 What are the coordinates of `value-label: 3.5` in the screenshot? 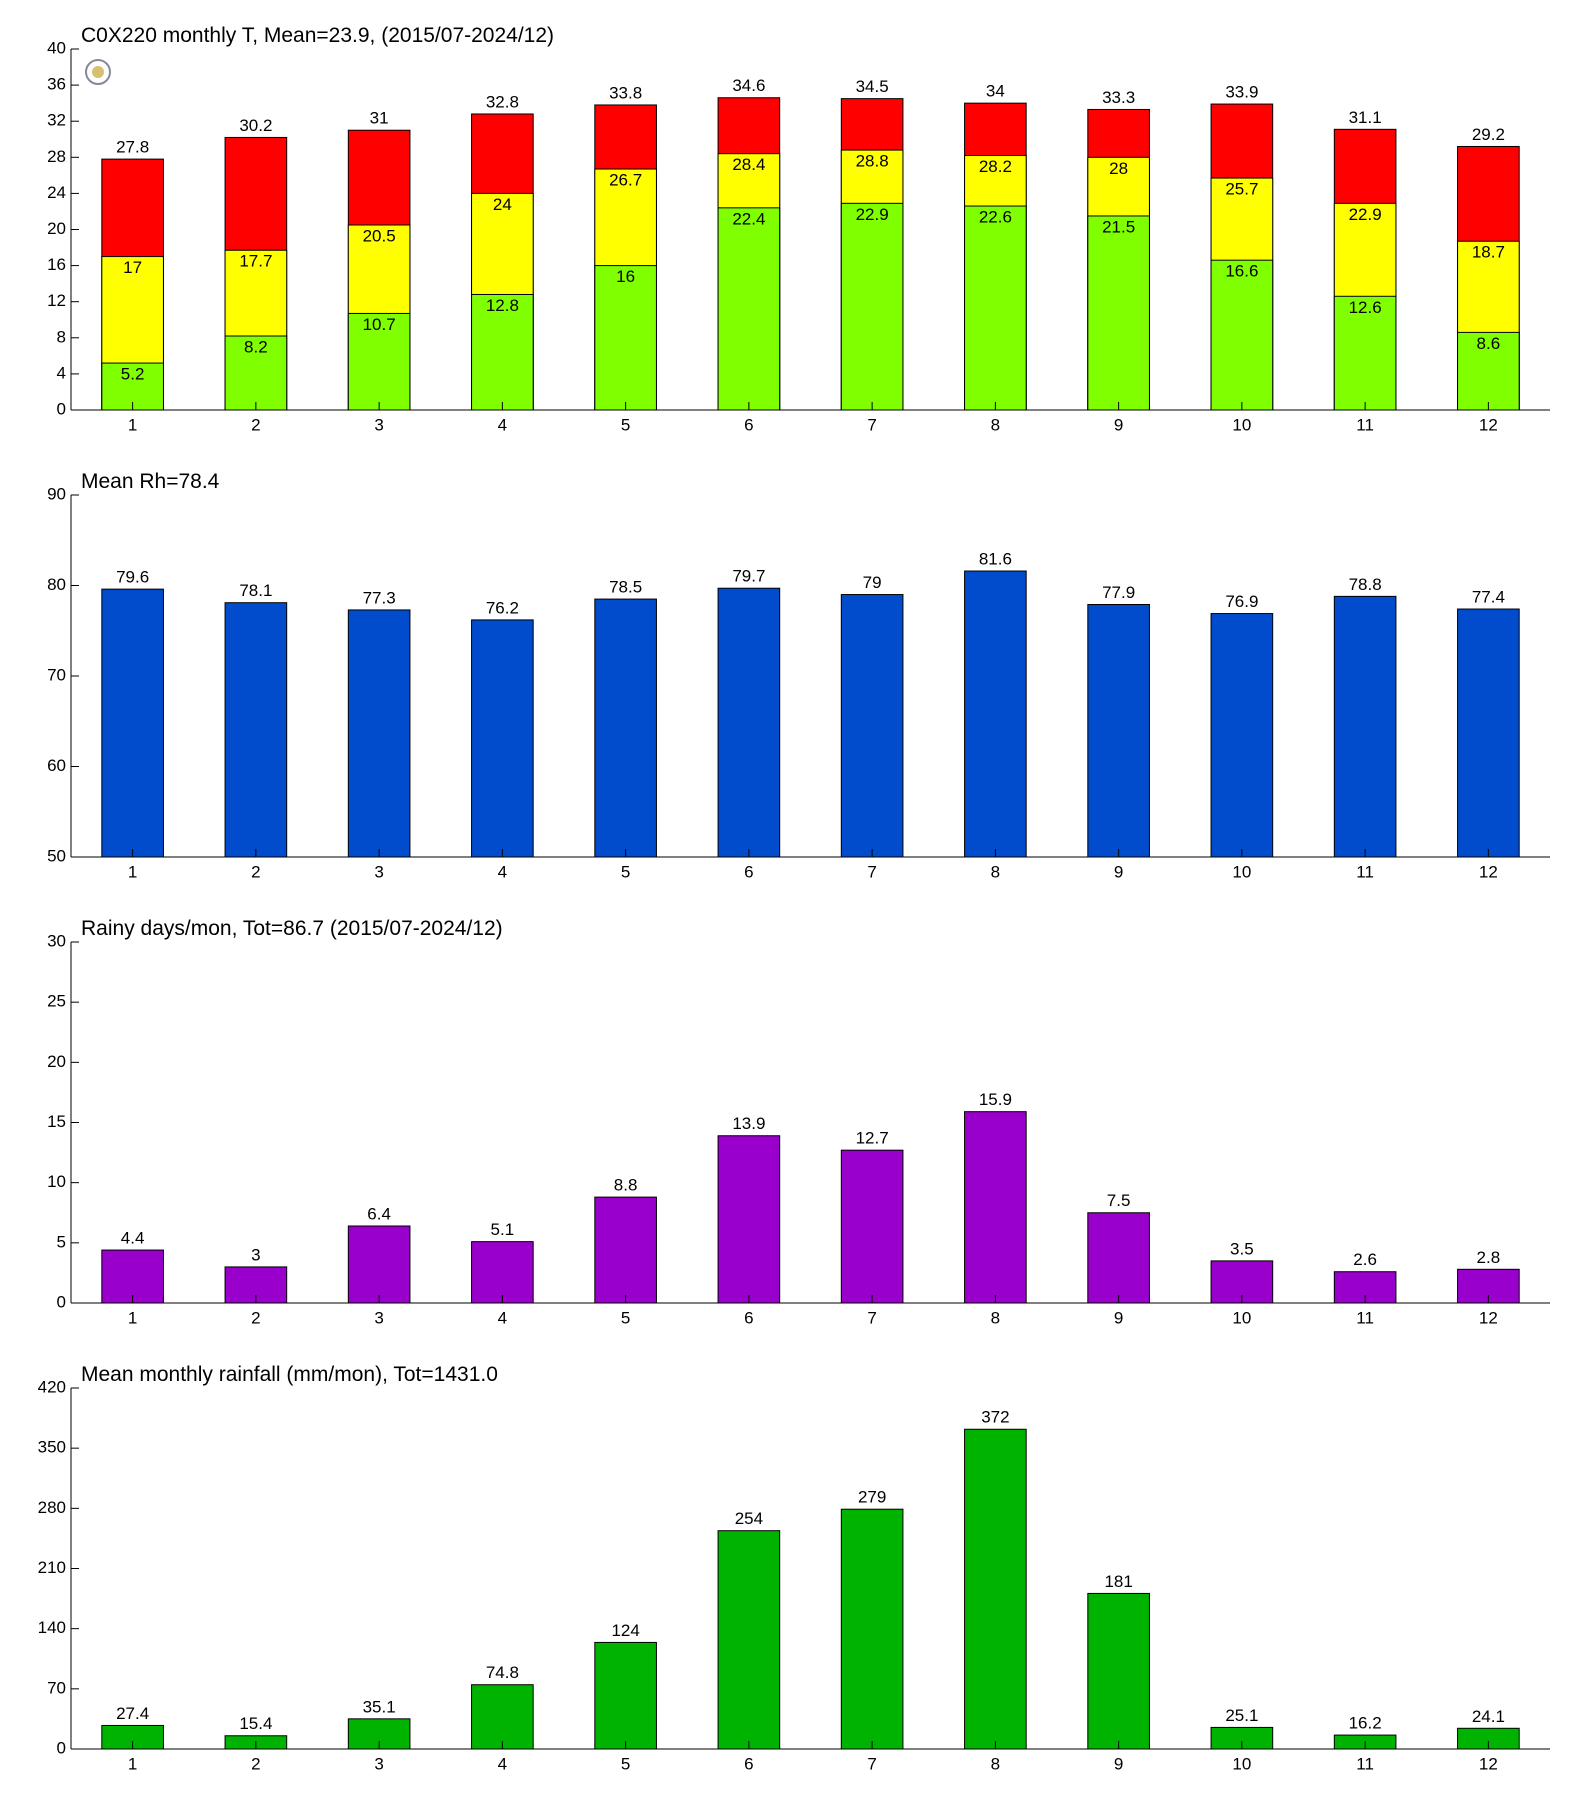 It's located at (1242, 1248).